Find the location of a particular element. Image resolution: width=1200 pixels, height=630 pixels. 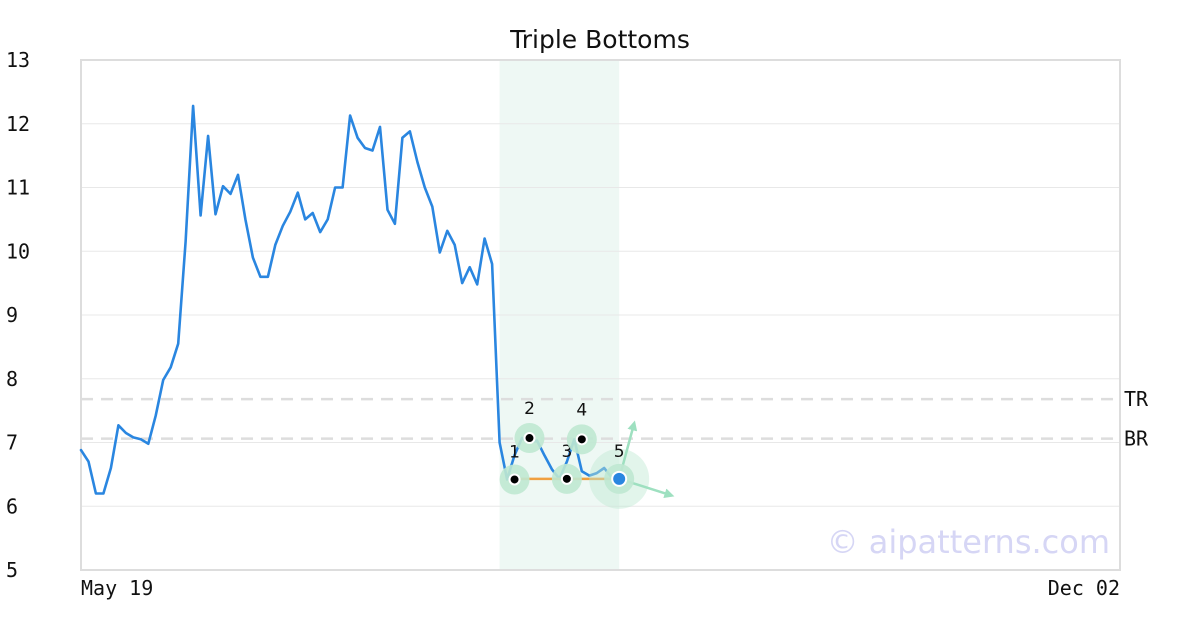

y-tick-label: 5 is located at coordinates (12, 570).